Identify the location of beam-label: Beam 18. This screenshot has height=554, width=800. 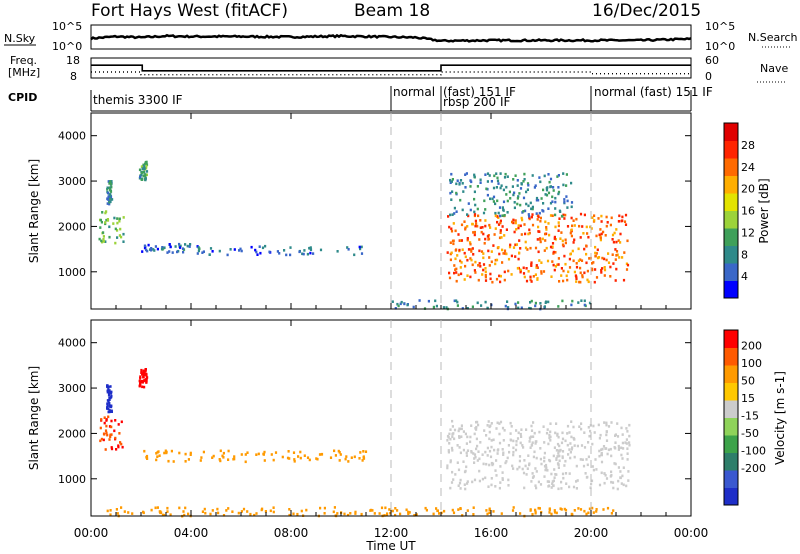
(392, 11).